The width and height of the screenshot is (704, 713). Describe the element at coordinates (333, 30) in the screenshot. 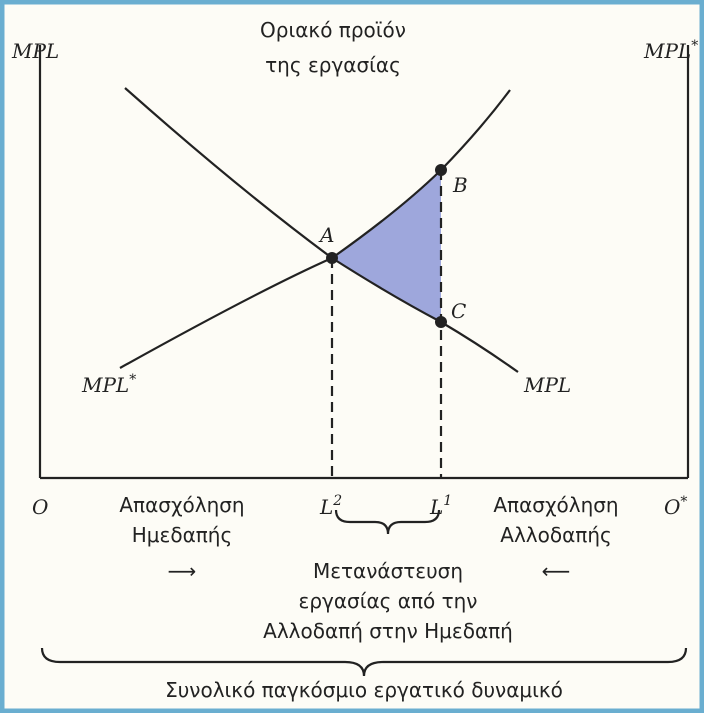

I see `title: Οριακό προϊόν` at that location.